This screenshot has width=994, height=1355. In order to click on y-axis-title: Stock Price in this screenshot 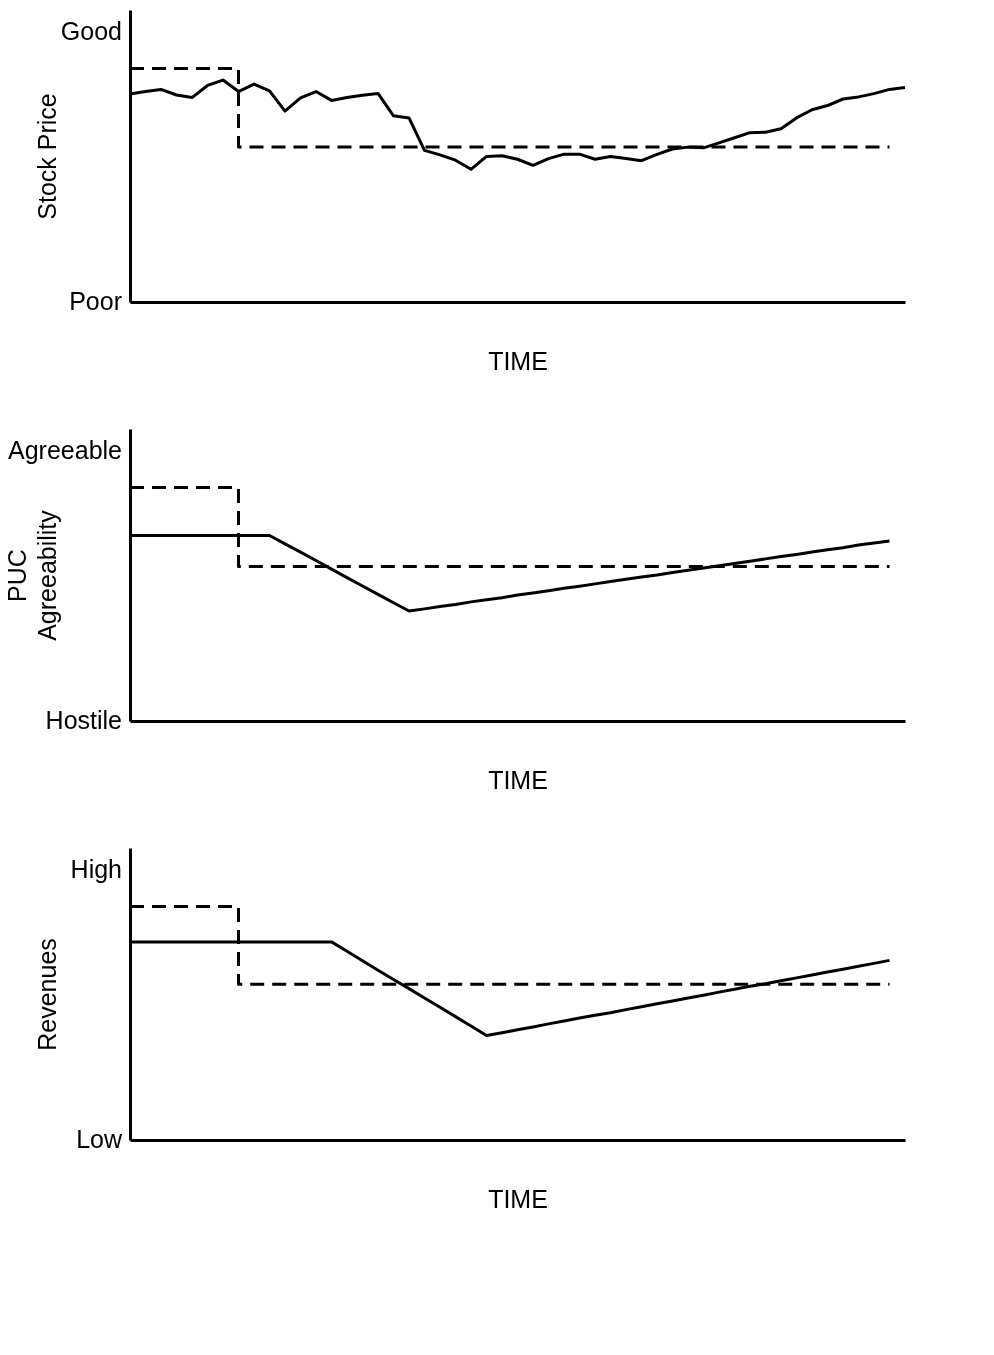, I will do `click(46, 156)`.